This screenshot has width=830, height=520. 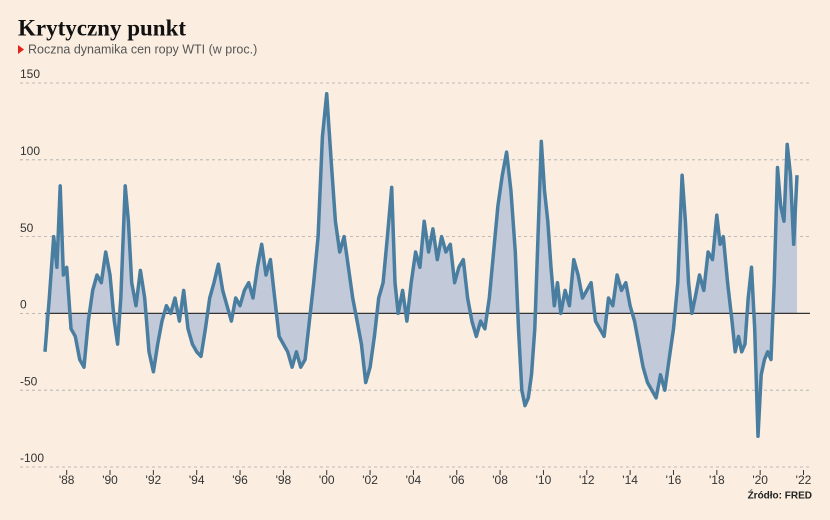 What do you see at coordinates (284, 480) in the screenshot?
I see `x-tick-label: '98` at bounding box center [284, 480].